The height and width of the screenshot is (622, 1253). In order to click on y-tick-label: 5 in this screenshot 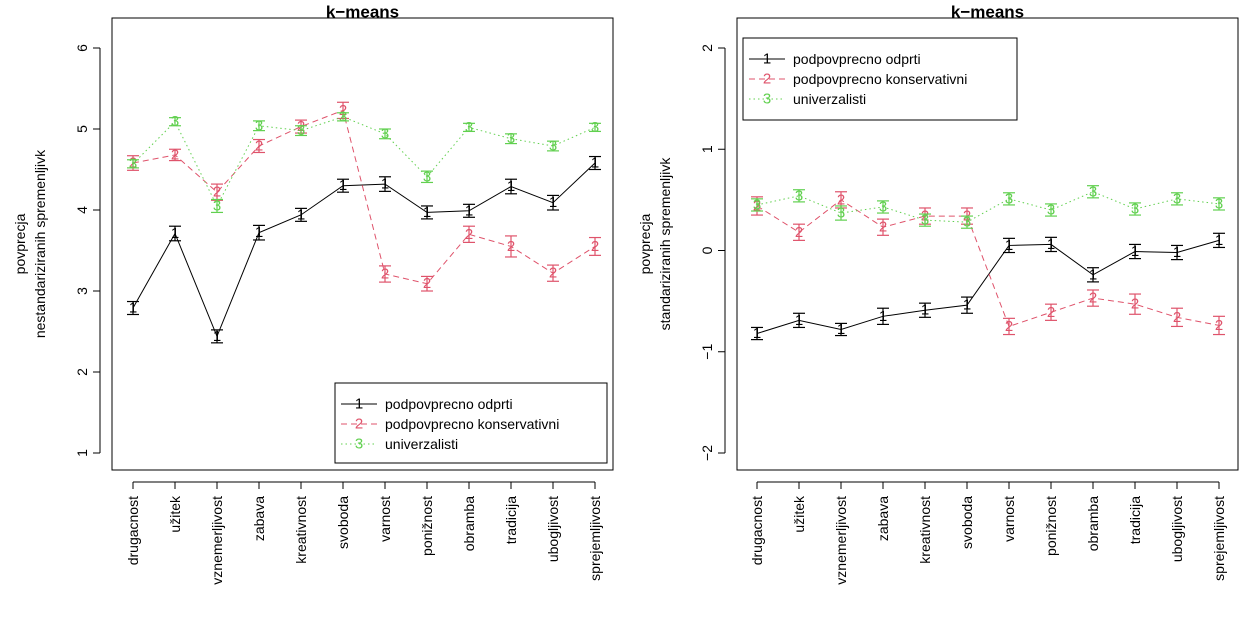, I will do `click(82, 129)`.